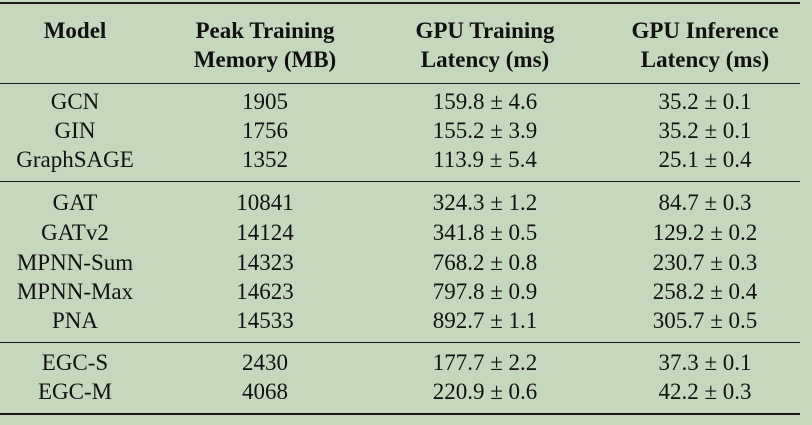 The image size is (812, 425). Describe the element at coordinates (74, 320) in the screenshot. I see `cell-model: PNA` at that location.